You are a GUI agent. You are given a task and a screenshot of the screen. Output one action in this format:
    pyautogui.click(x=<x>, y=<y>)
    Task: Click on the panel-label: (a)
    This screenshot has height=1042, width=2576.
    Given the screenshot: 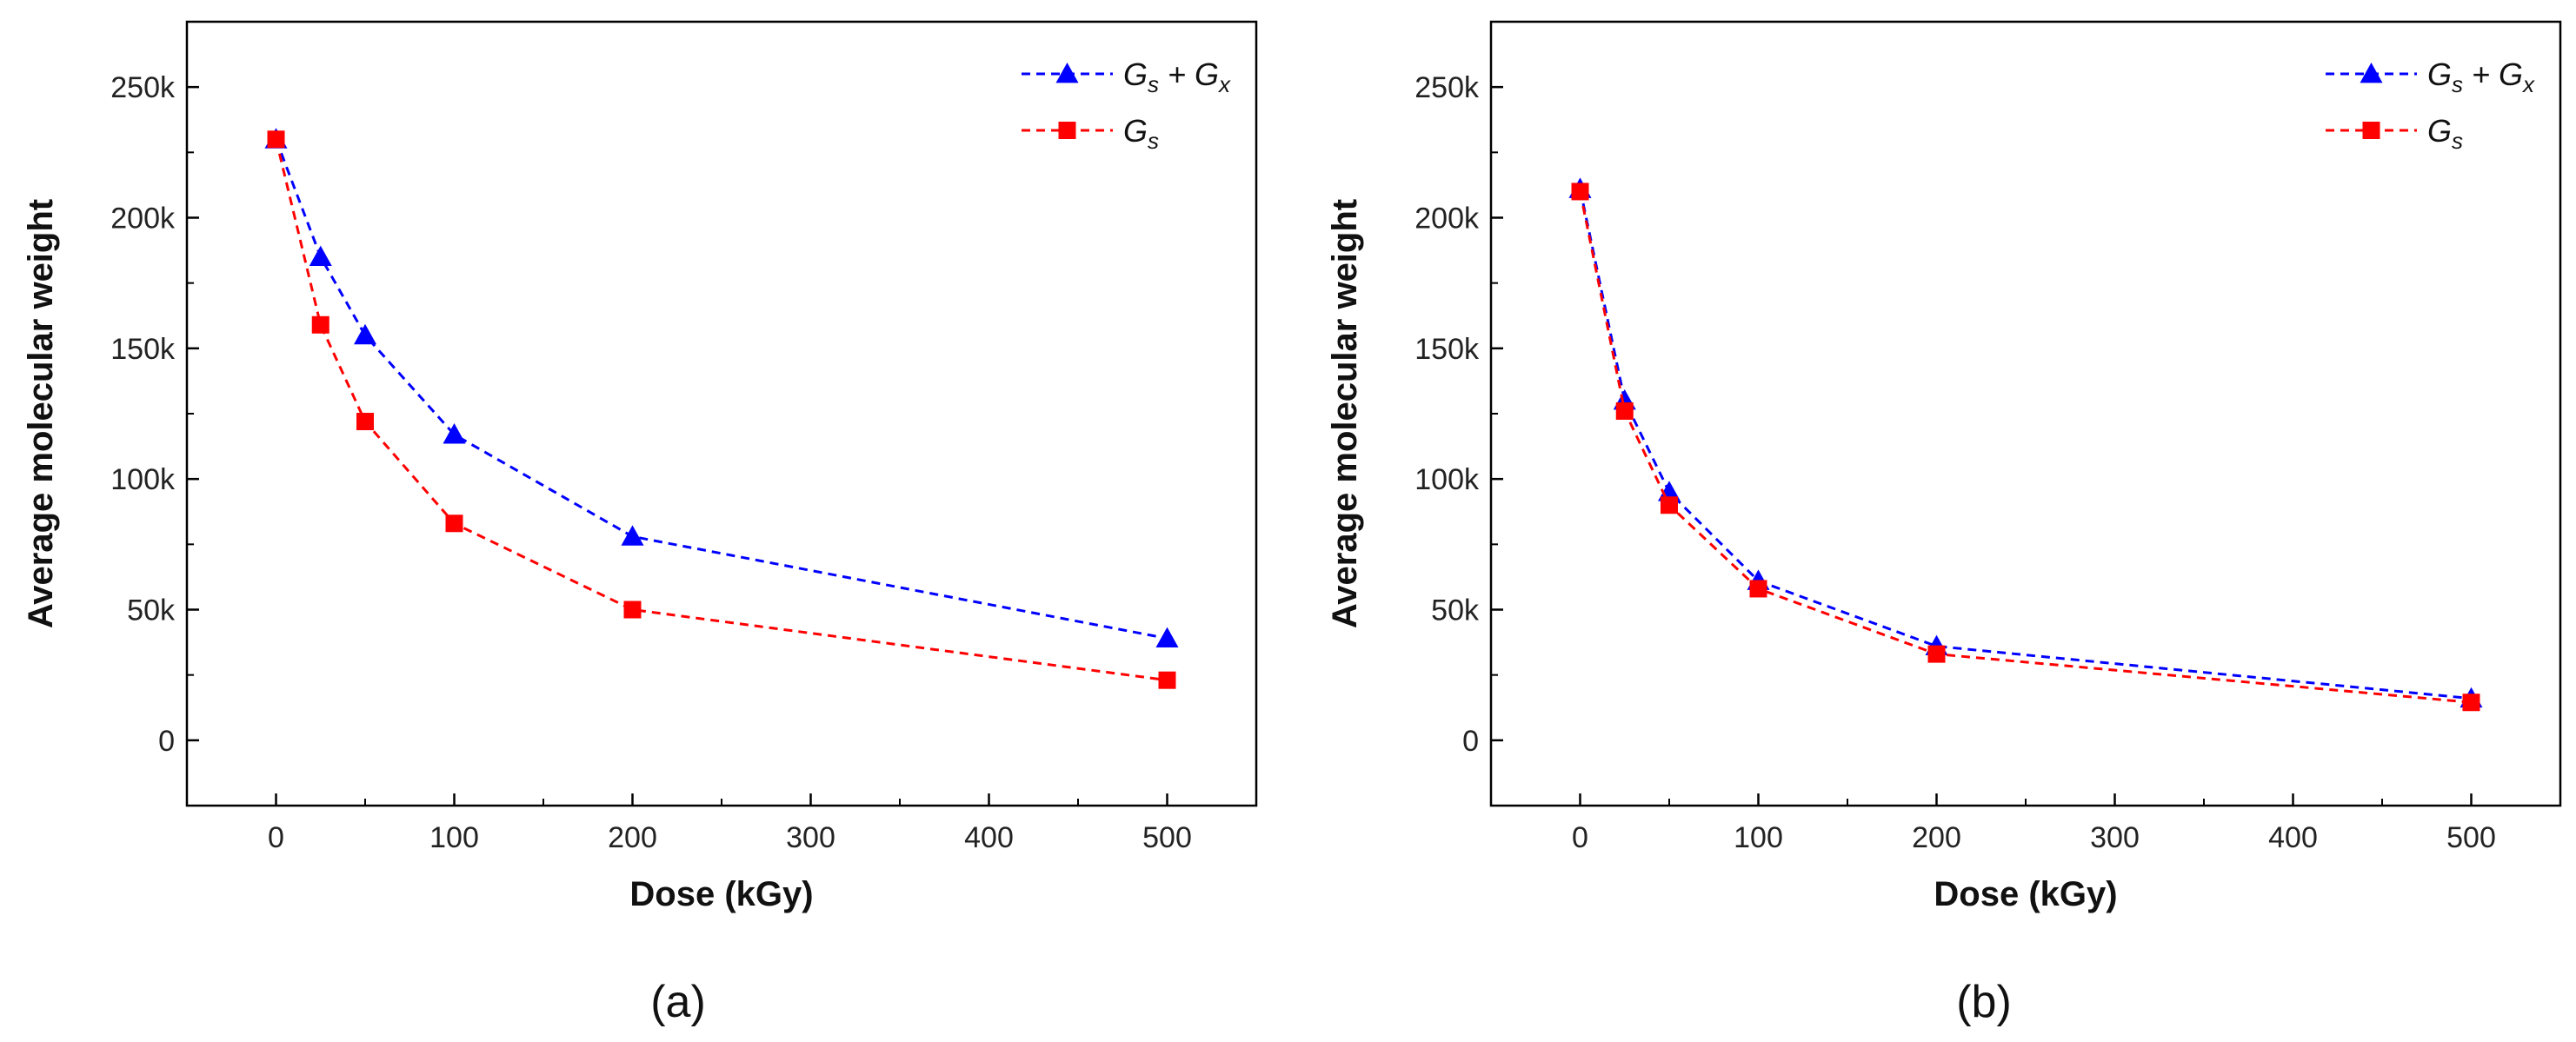 What is the action you would take?
    pyautogui.click(x=678, y=1002)
    